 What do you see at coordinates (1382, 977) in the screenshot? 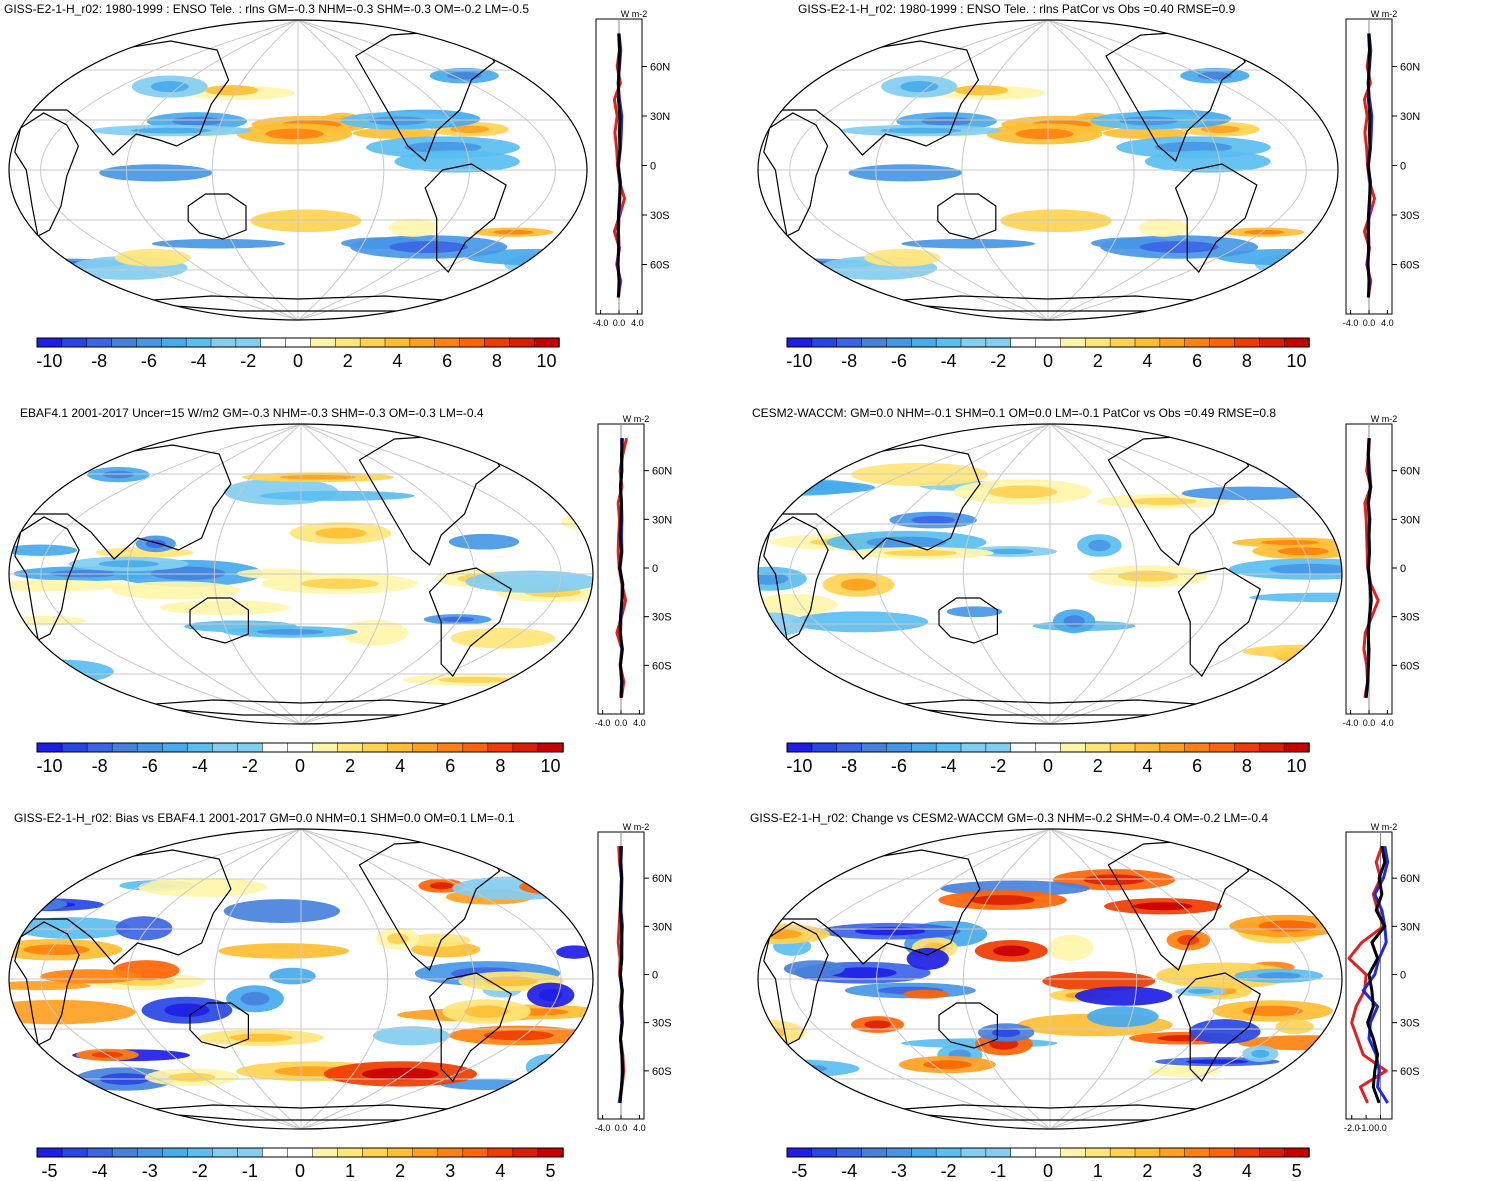
I see `zonal-mean-plot: W m-2 60N 30N 0 30S 60S -2.0-1.0 0.0` at bounding box center [1382, 977].